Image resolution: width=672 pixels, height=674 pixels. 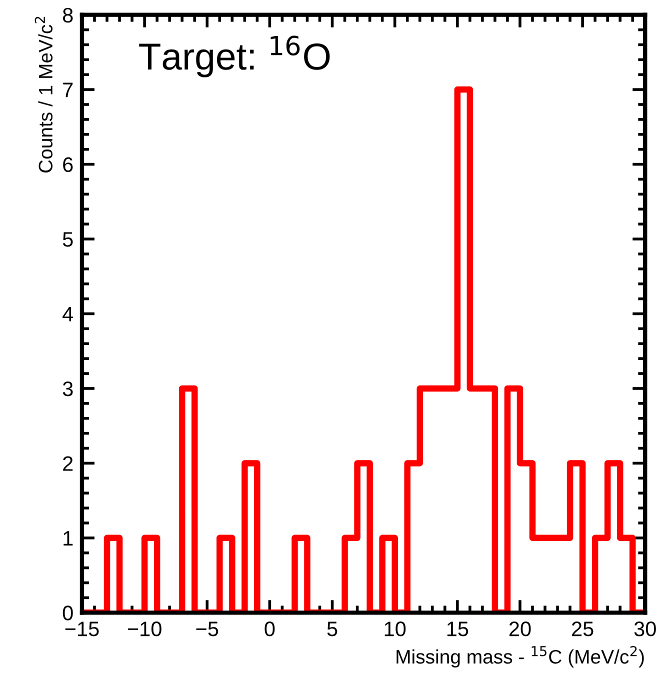 I want to click on y-tick-label: 3, so click(x=67, y=388).